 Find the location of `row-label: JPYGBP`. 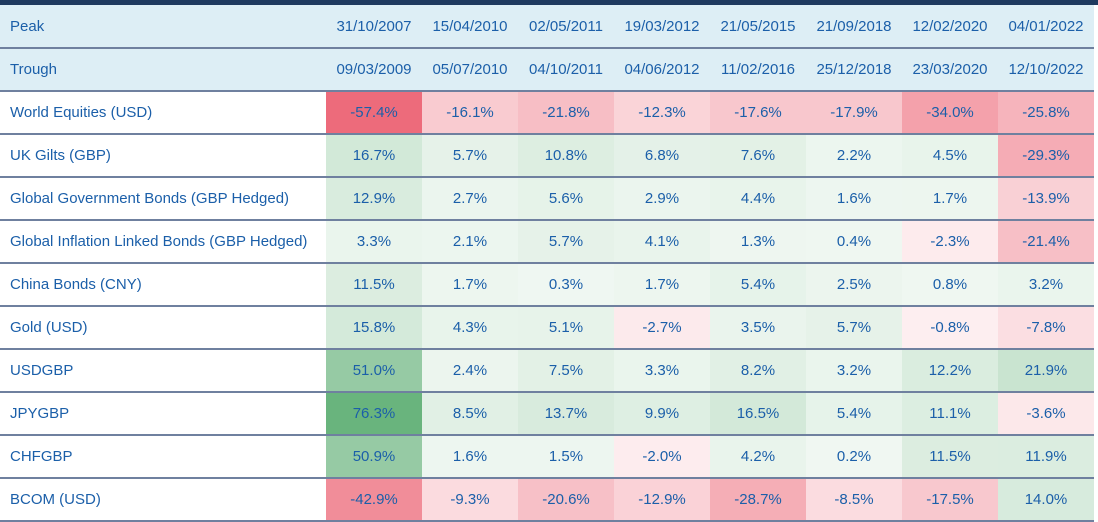

row-label: JPYGBP is located at coordinates (163, 414).